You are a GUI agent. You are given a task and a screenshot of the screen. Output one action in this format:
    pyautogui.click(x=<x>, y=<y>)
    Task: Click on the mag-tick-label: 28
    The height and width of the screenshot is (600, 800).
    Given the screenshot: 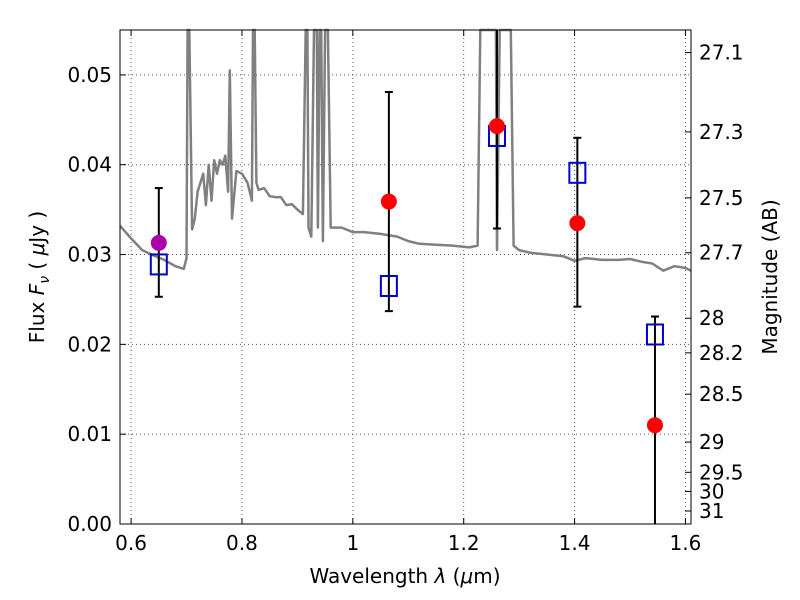 What is the action you would take?
    pyautogui.click(x=711, y=318)
    